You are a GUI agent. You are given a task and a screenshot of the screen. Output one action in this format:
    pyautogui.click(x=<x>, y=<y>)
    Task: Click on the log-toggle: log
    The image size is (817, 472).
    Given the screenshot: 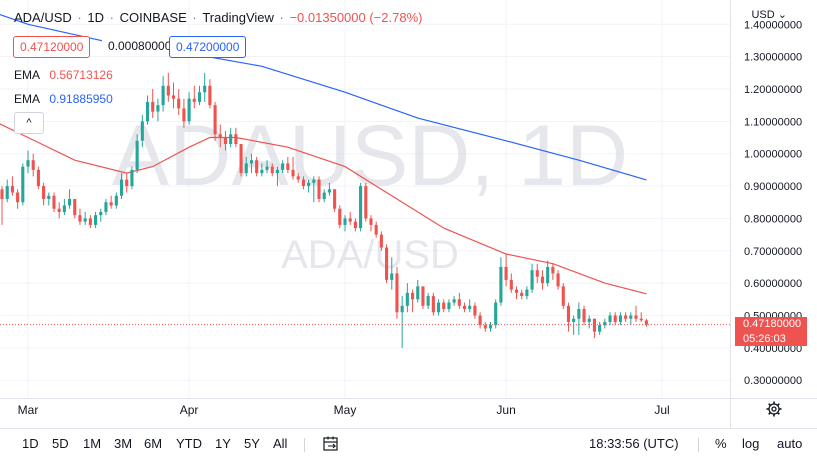 What is the action you would take?
    pyautogui.click(x=751, y=443)
    